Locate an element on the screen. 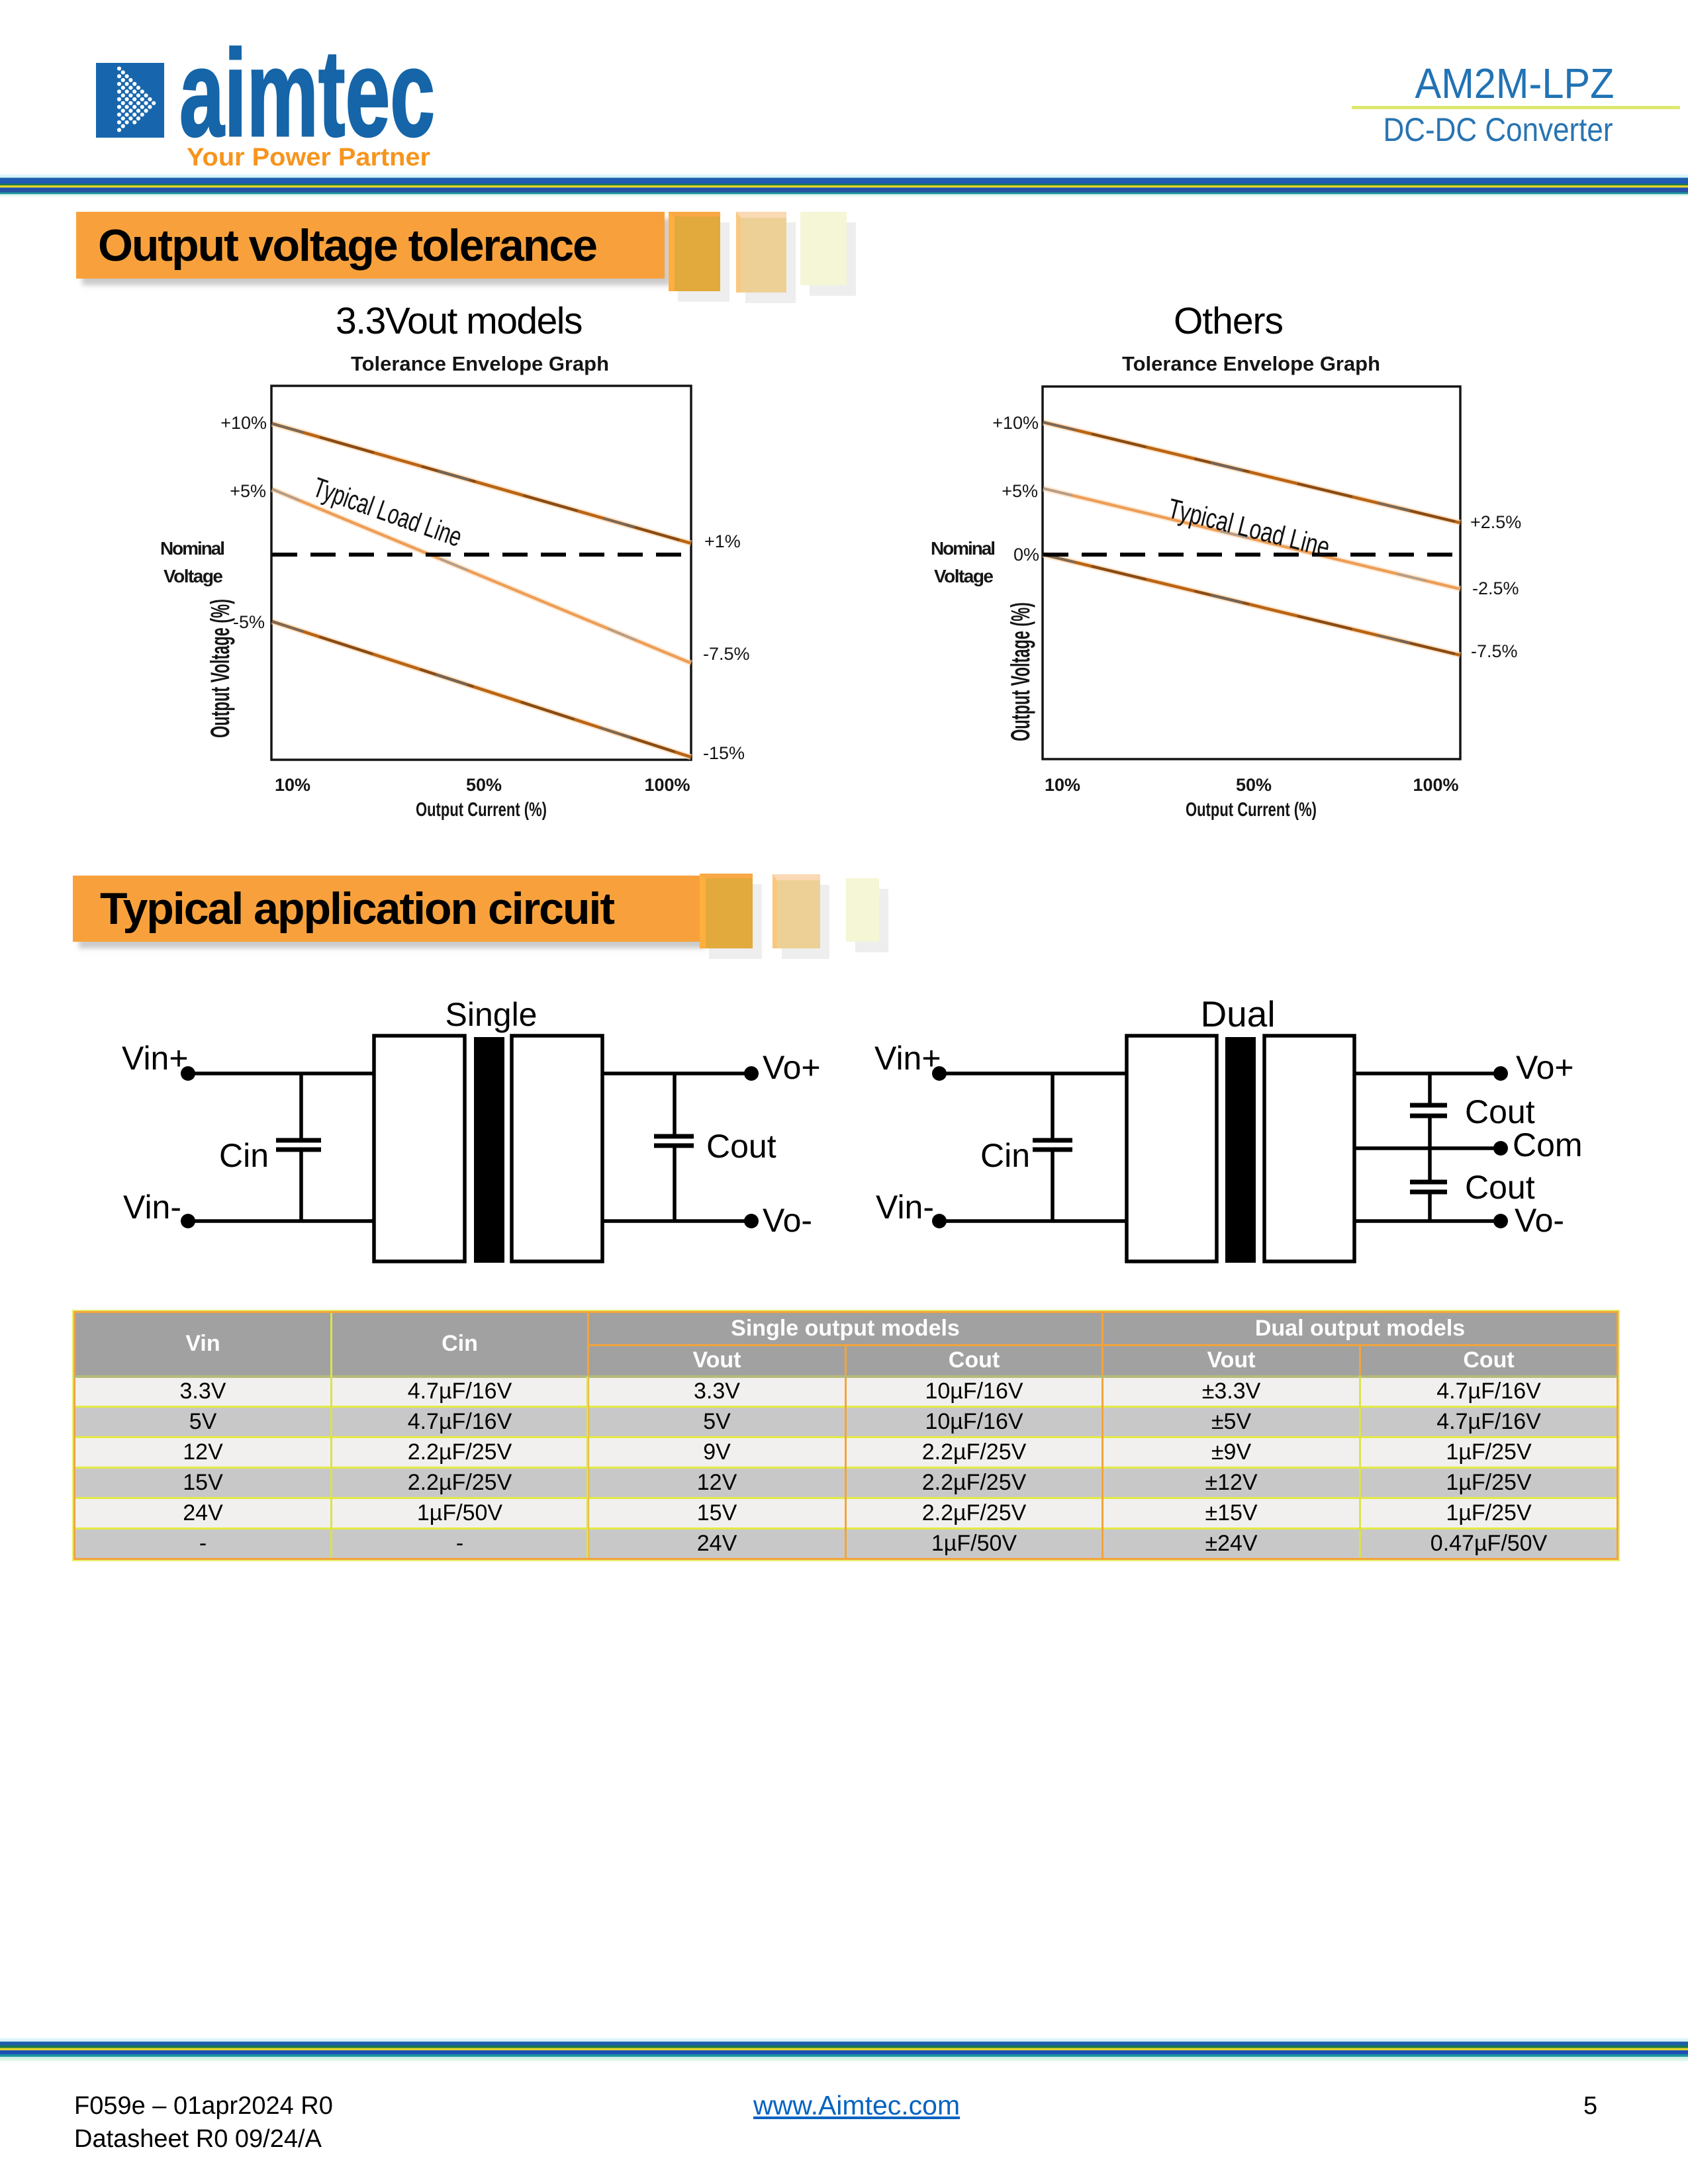 This screenshot has width=1688, height=2184. svg-text: DC-DC Converter is located at coordinates (1498, 129).